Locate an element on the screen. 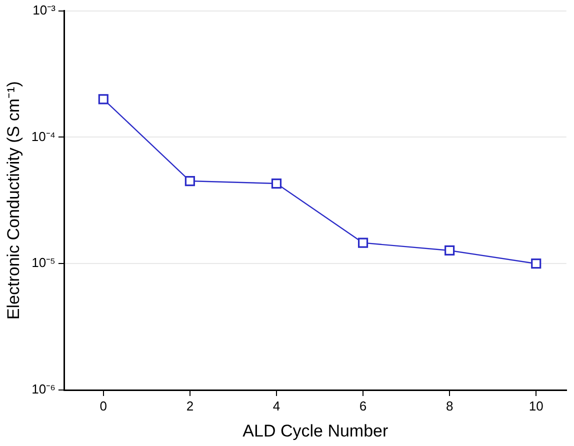  y-tick-label: 10⁻⁵ is located at coordinates (44, 262).